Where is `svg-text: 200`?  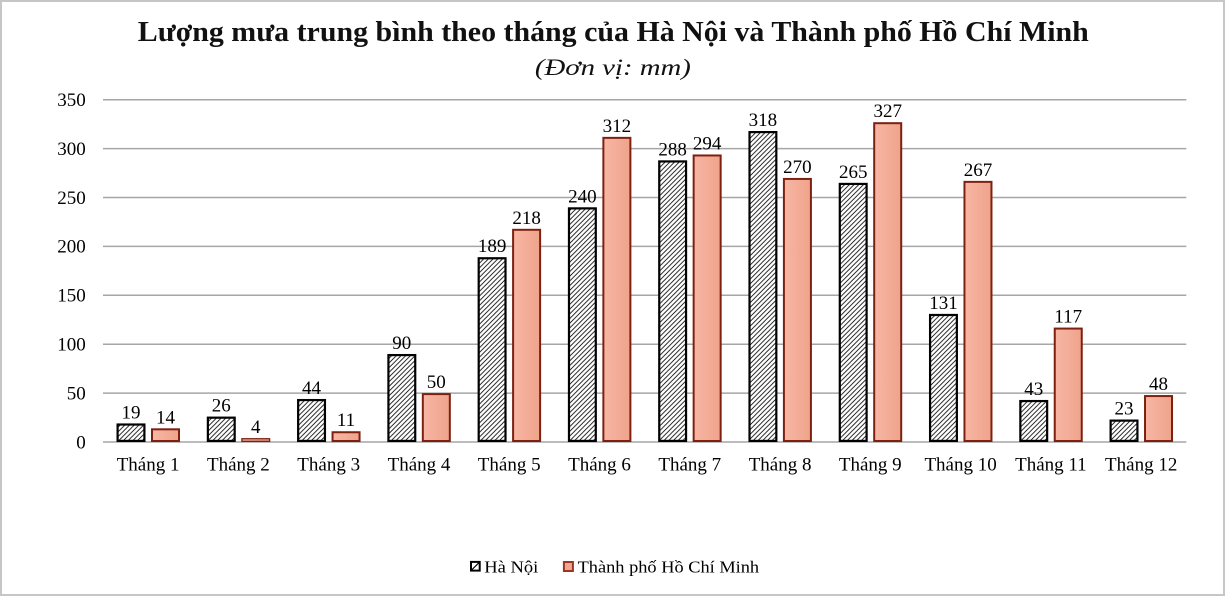
svg-text: 200 is located at coordinates (71, 247).